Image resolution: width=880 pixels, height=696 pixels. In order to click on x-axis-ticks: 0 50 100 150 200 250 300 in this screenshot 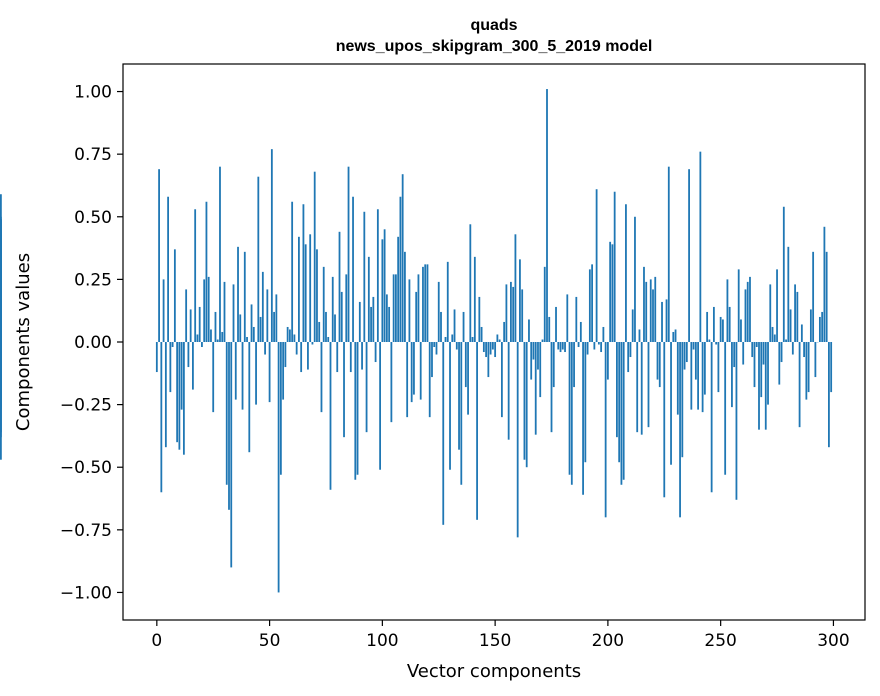, I will do `click(500, 635)`.